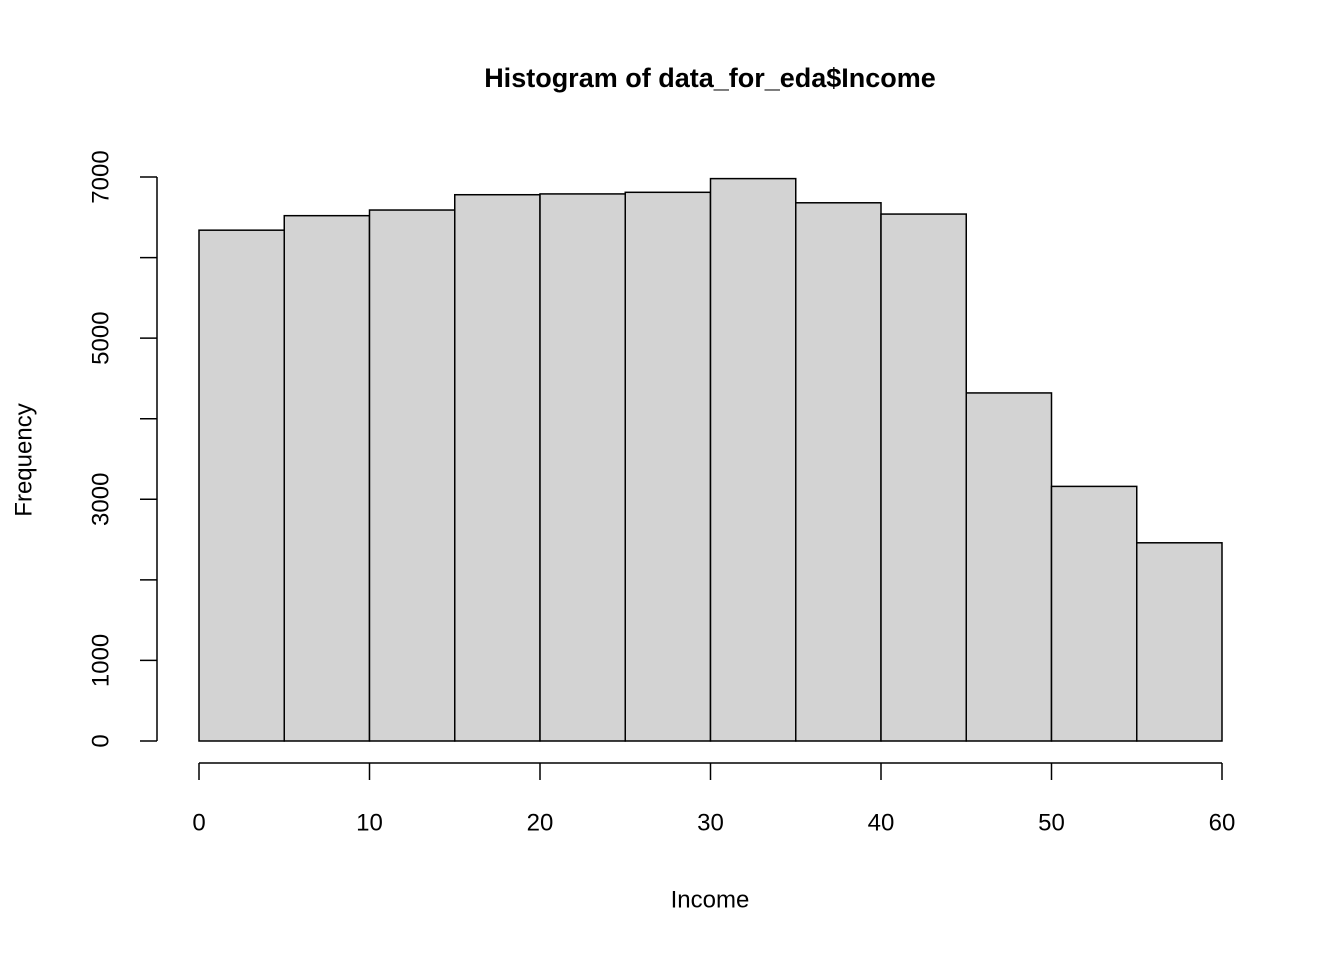  Describe the element at coordinates (100, 660) in the screenshot. I see `y-tick-label: 1000` at that location.